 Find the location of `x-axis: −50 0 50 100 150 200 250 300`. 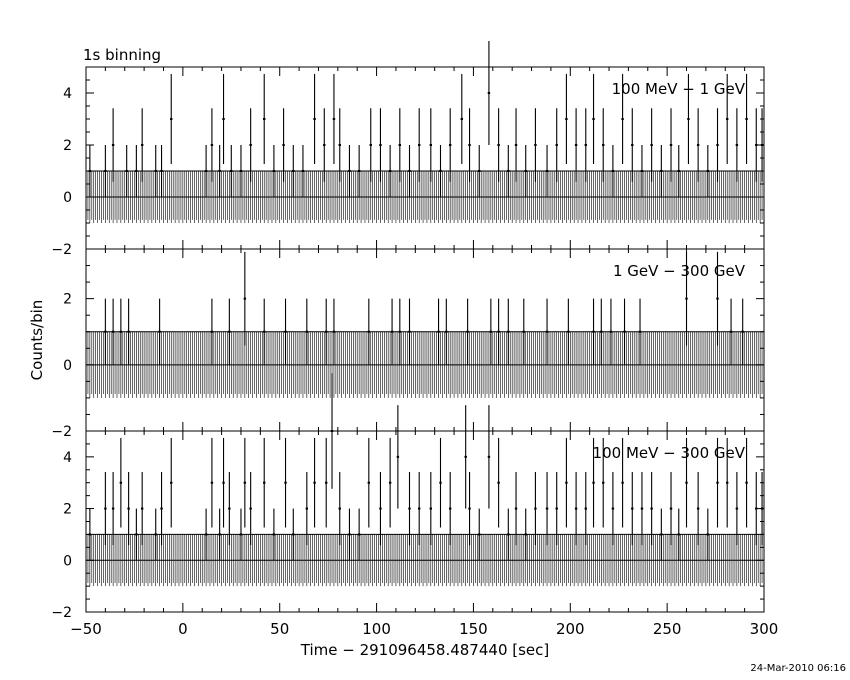

x-axis: −50 0 50 100 150 200 250 300 is located at coordinates (424, 629).